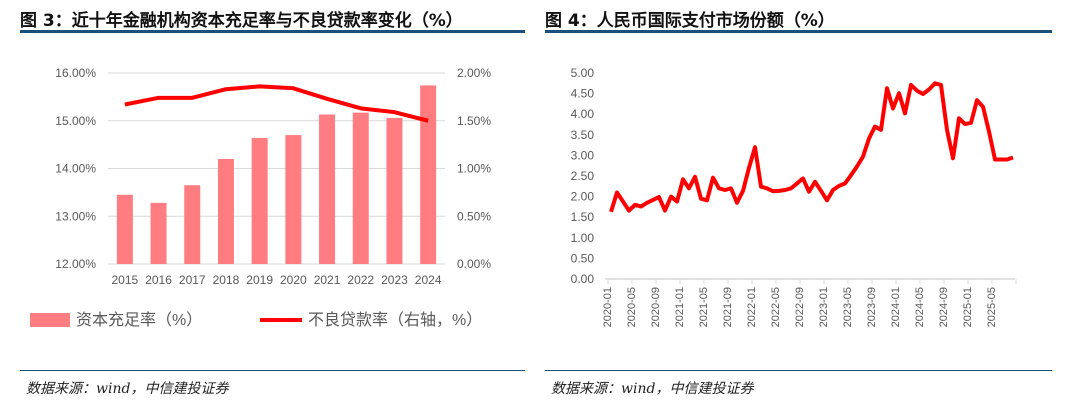 This screenshot has height=408, width=1080. I want to click on x-tick-label: 2022-01, so click(752, 307).